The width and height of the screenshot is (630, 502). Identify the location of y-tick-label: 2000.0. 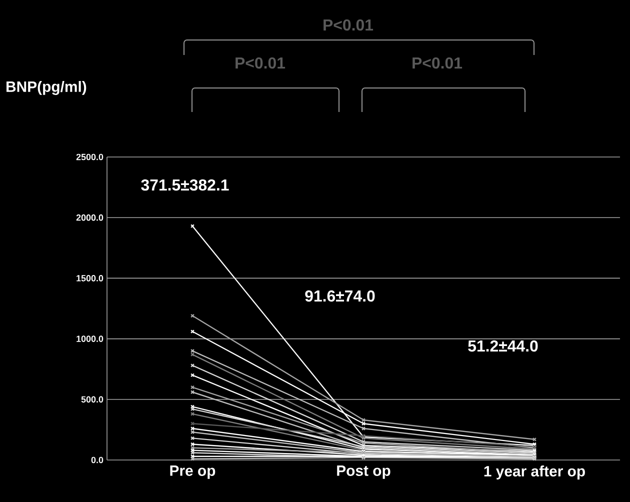
(90, 217).